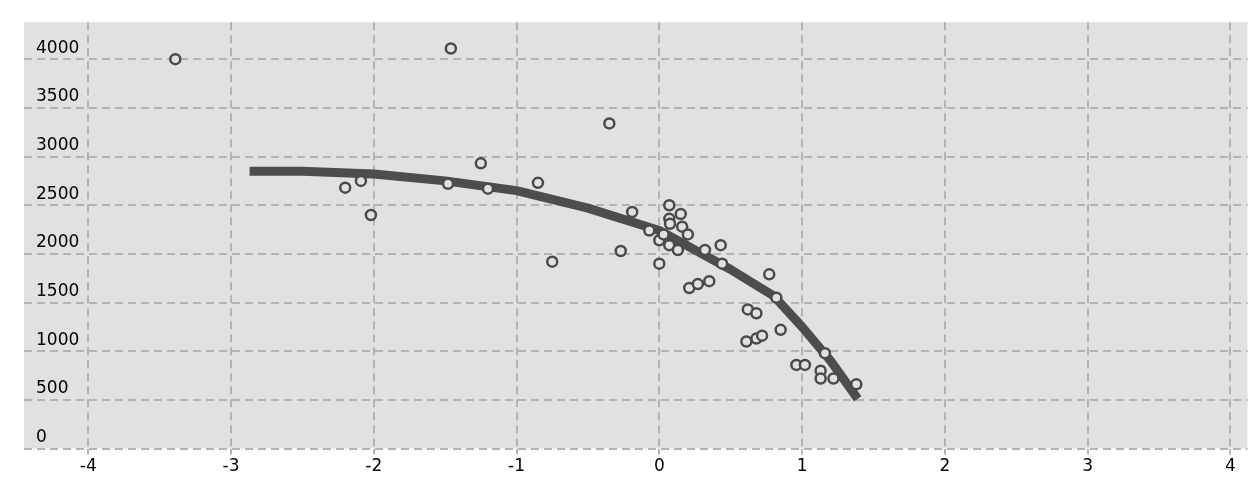 This screenshot has width=1255, height=479. What do you see at coordinates (231, 465) in the screenshot?
I see `x-tick-label: -3` at bounding box center [231, 465].